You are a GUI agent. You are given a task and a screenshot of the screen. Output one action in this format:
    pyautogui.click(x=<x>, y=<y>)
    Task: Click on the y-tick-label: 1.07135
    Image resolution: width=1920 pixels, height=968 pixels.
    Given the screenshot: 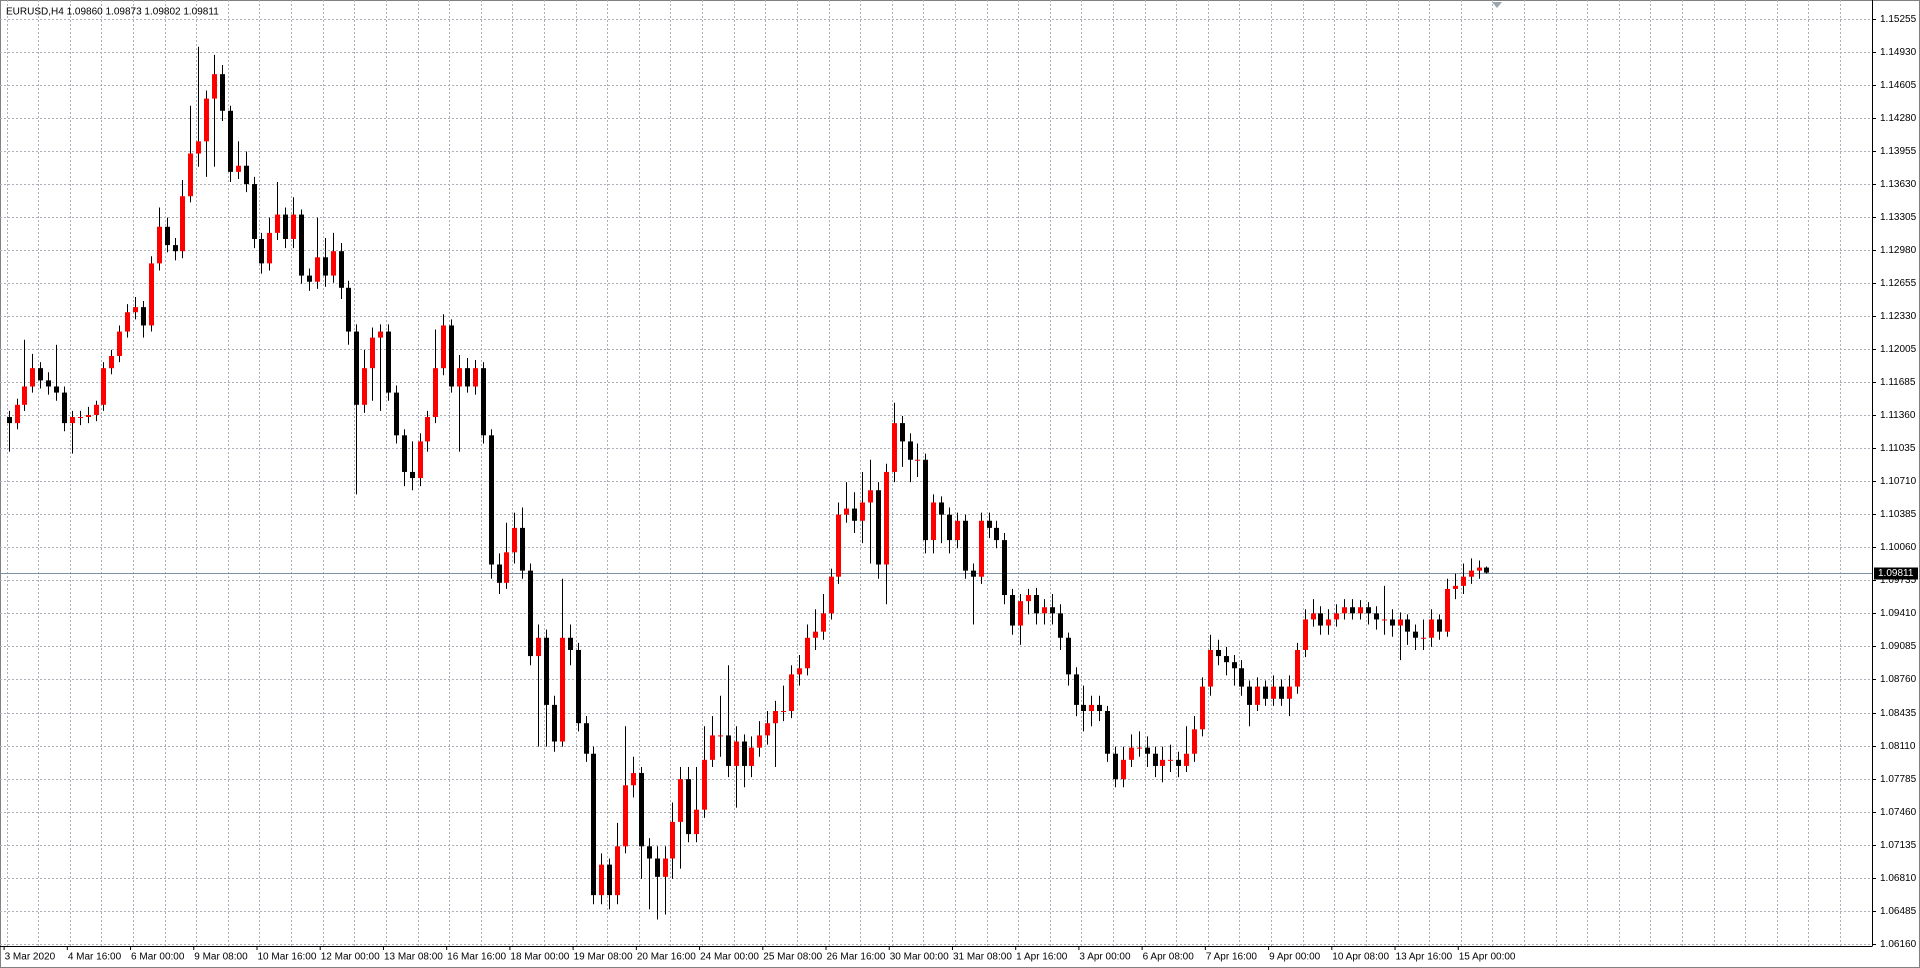 What is the action you would take?
    pyautogui.click(x=1898, y=845)
    